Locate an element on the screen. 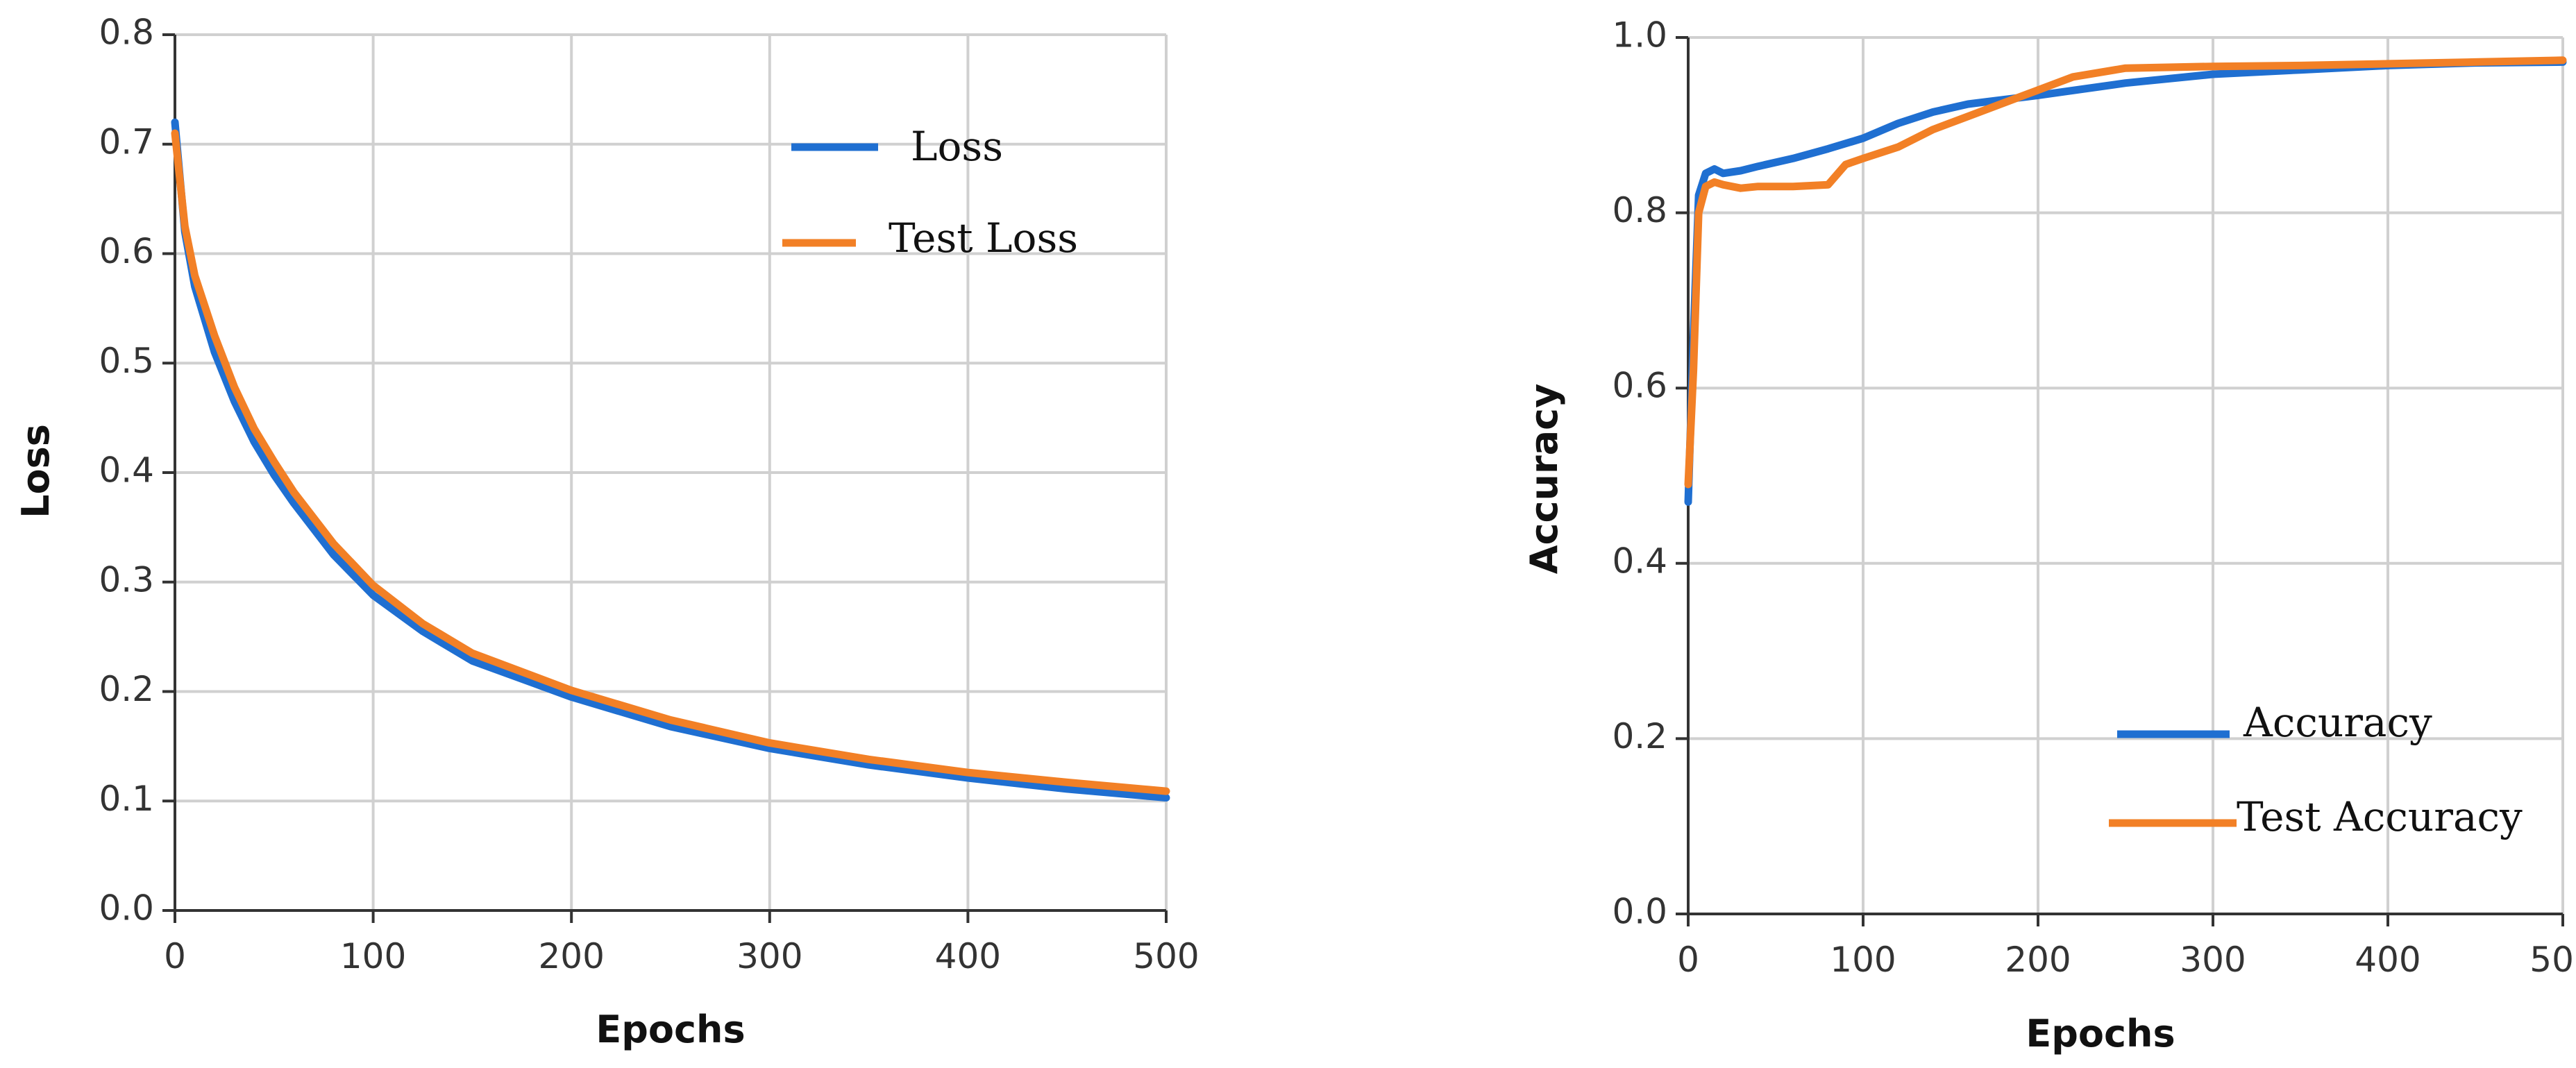 This screenshot has height=1068, width=2576. loss-x-tick-label: 100 is located at coordinates (373, 956).